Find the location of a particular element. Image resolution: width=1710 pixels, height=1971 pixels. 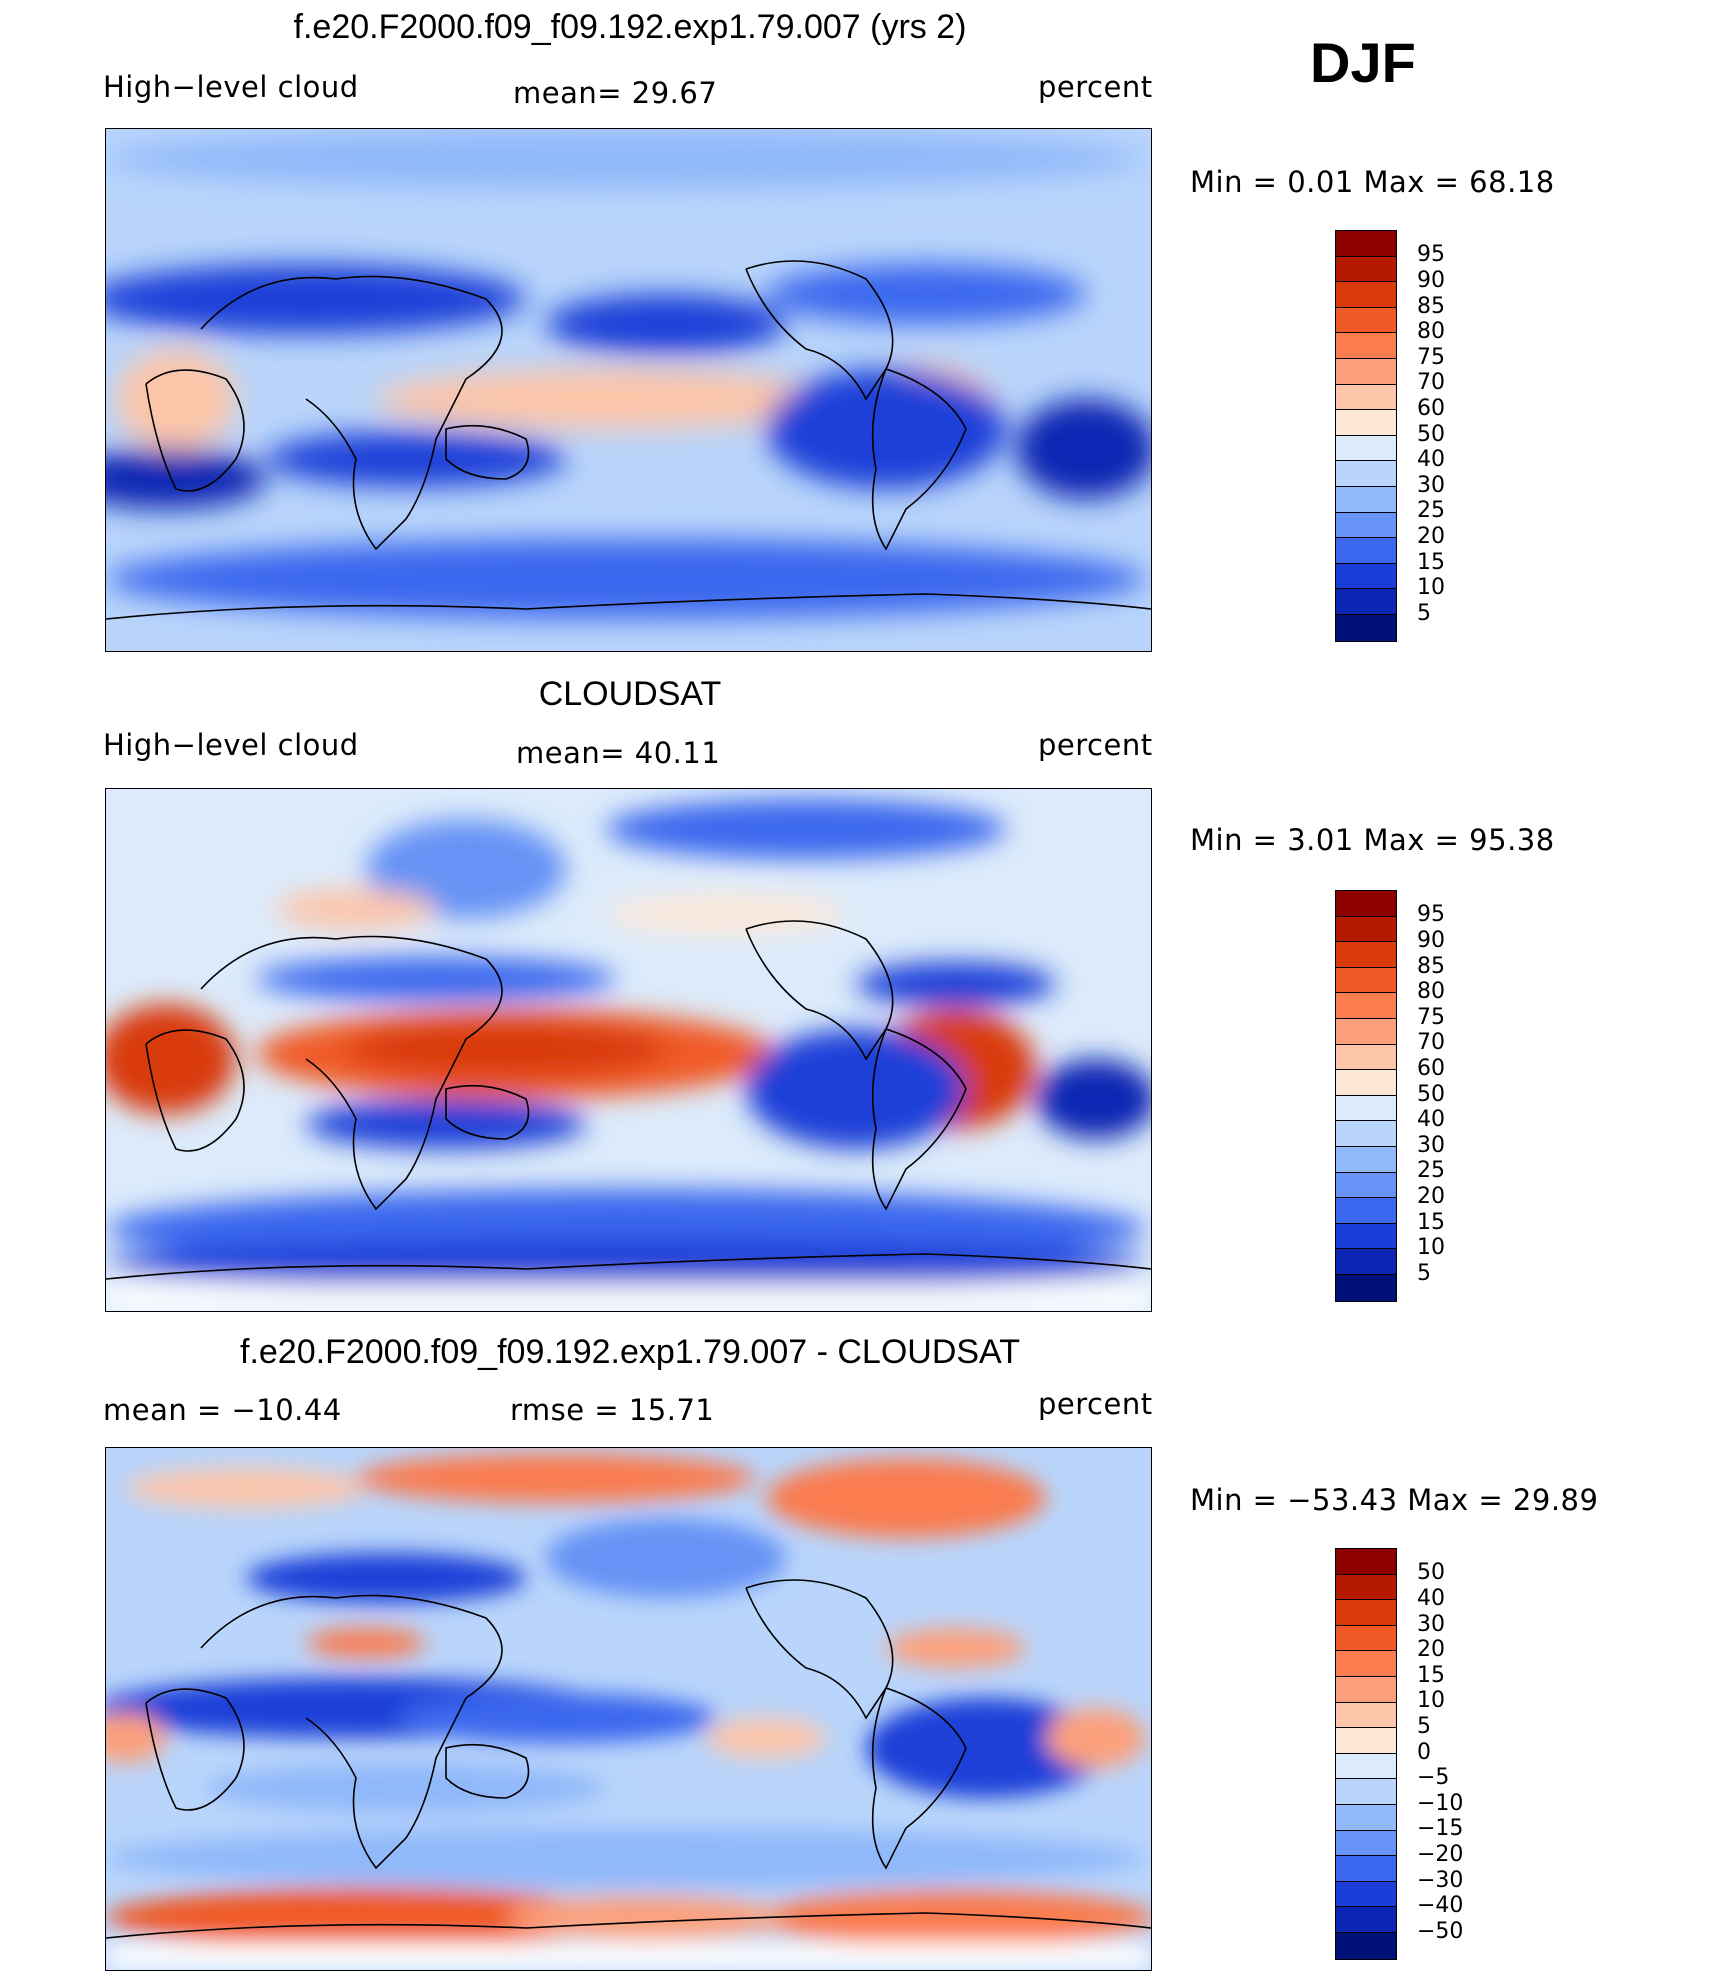

panel-3-units-label: percent is located at coordinates (1095, 1404).